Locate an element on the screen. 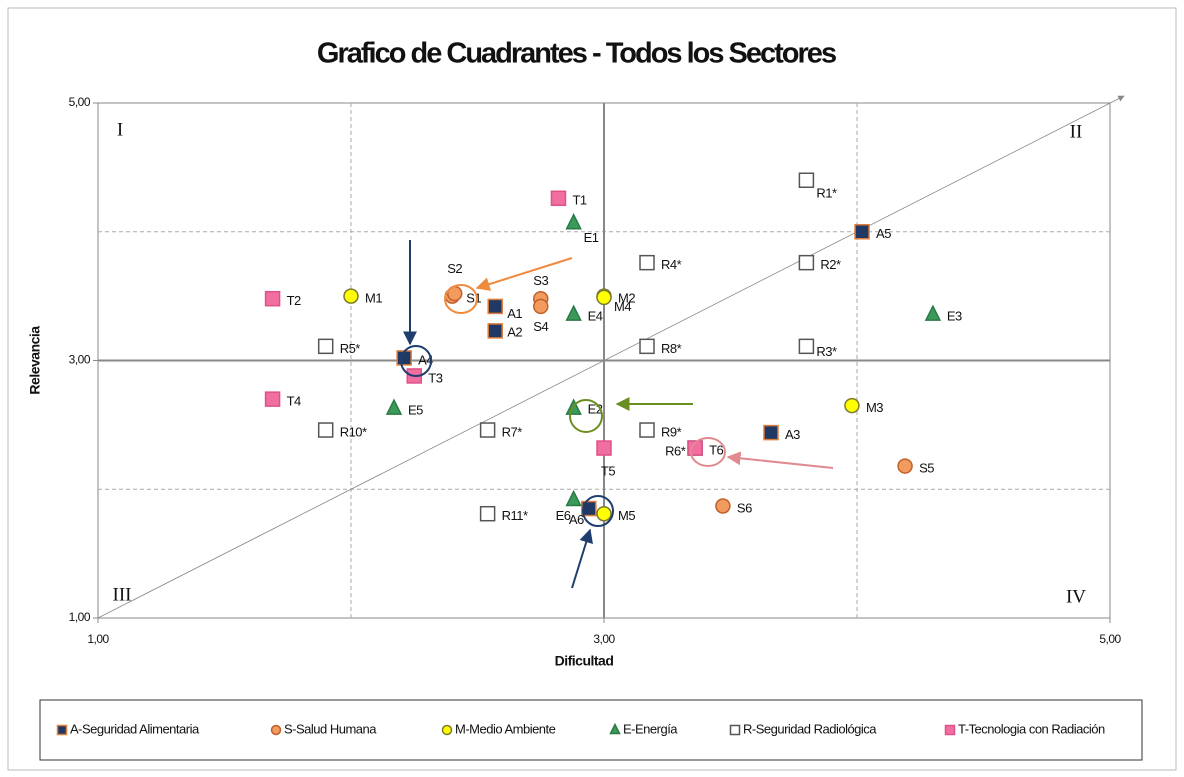  point-label: R6* is located at coordinates (675, 450).